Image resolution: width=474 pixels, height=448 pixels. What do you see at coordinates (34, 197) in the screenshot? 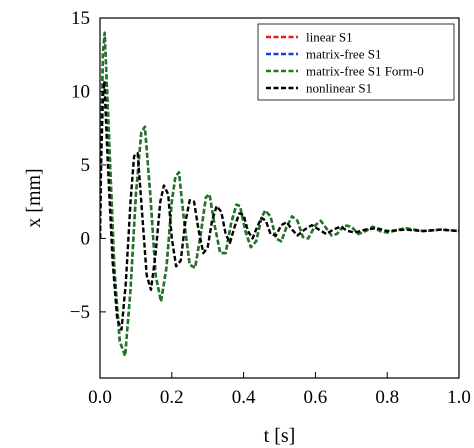
I see `y-axis-label: x [mm]` at bounding box center [34, 197].